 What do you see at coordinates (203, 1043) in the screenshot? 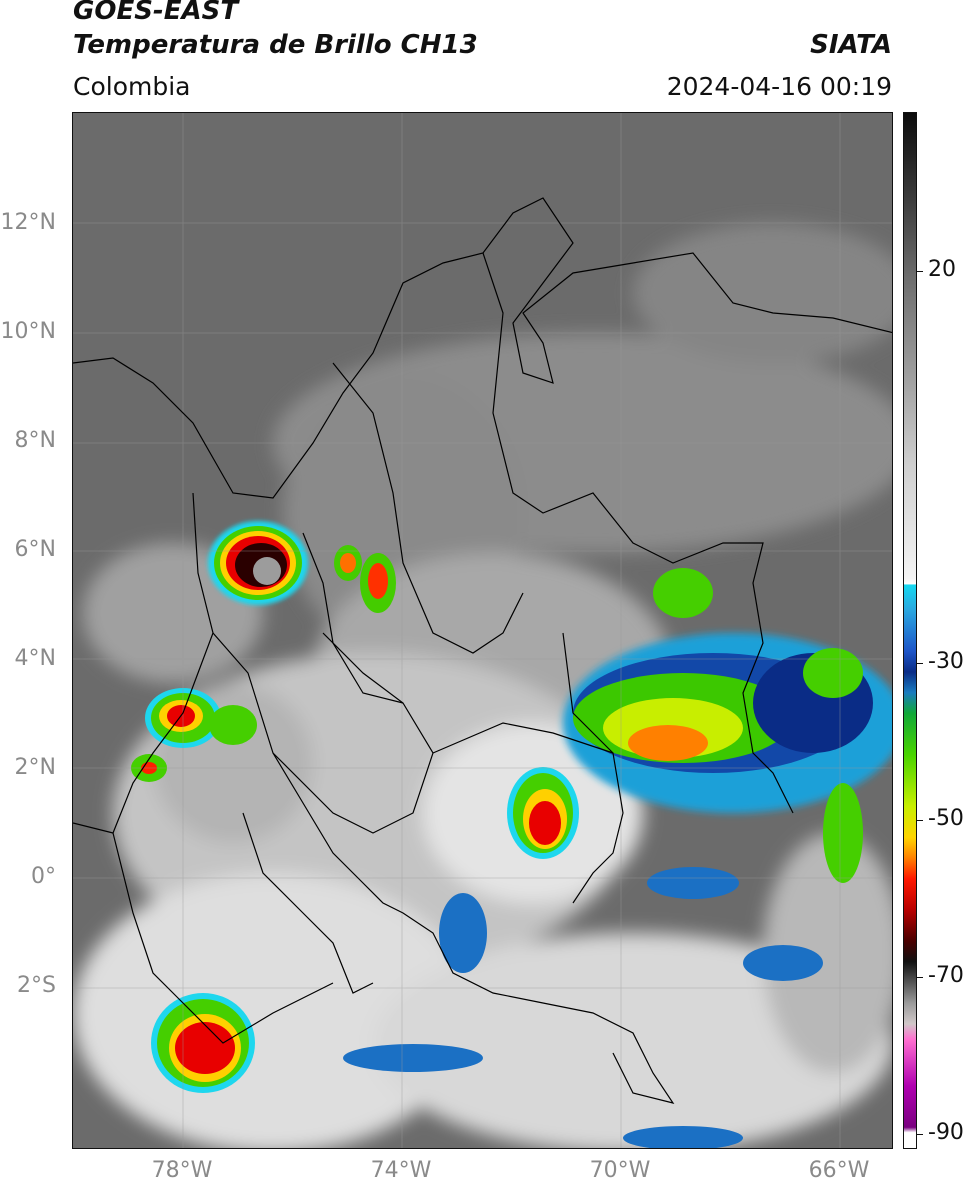
I see `storm-cell-ecuador` at bounding box center [203, 1043].